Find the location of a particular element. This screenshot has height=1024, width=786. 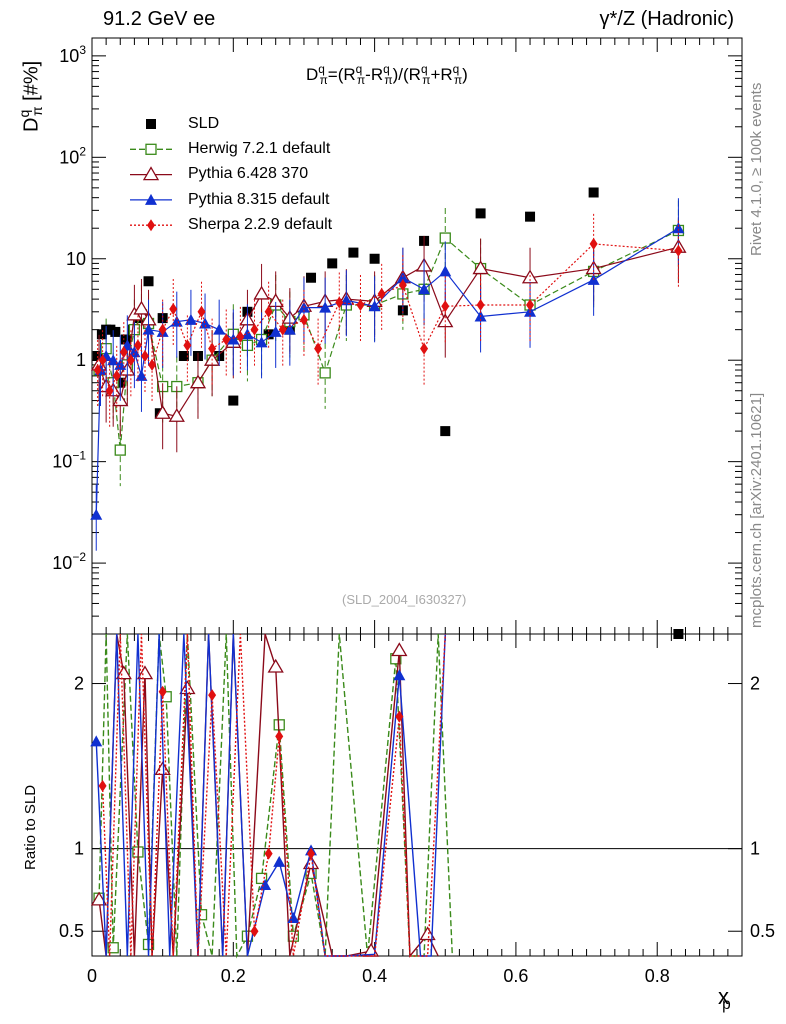

y-tick-label: 10⁻² is located at coordinates (69, 561).